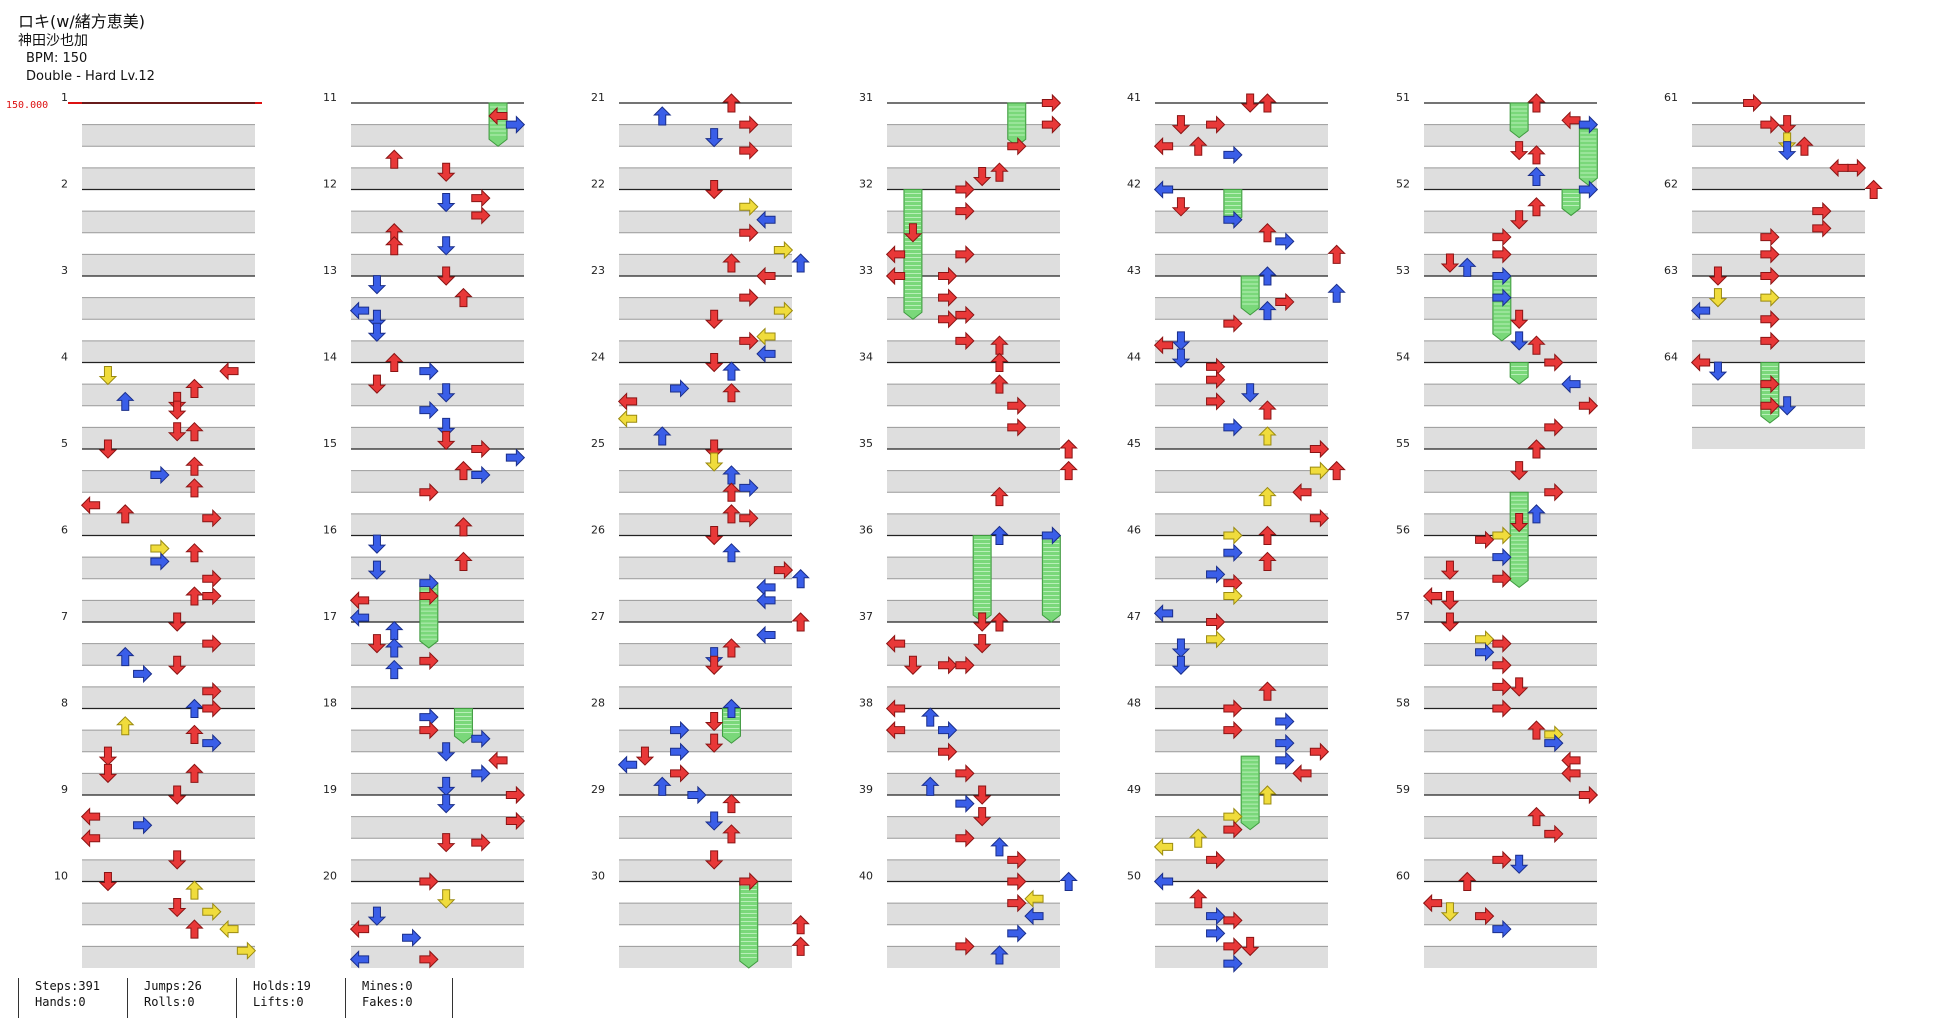 The image size is (1960, 1024). Describe the element at coordinates (691, 919) in the screenshot. I see `measure: 30` at that location.